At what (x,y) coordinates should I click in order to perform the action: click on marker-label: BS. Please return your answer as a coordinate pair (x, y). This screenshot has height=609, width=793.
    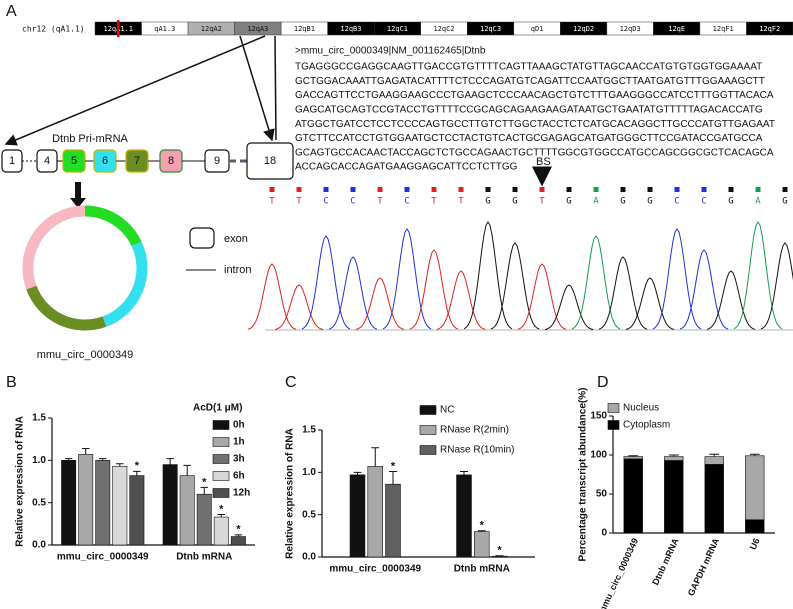
    Looking at the image, I should click on (543, 162).